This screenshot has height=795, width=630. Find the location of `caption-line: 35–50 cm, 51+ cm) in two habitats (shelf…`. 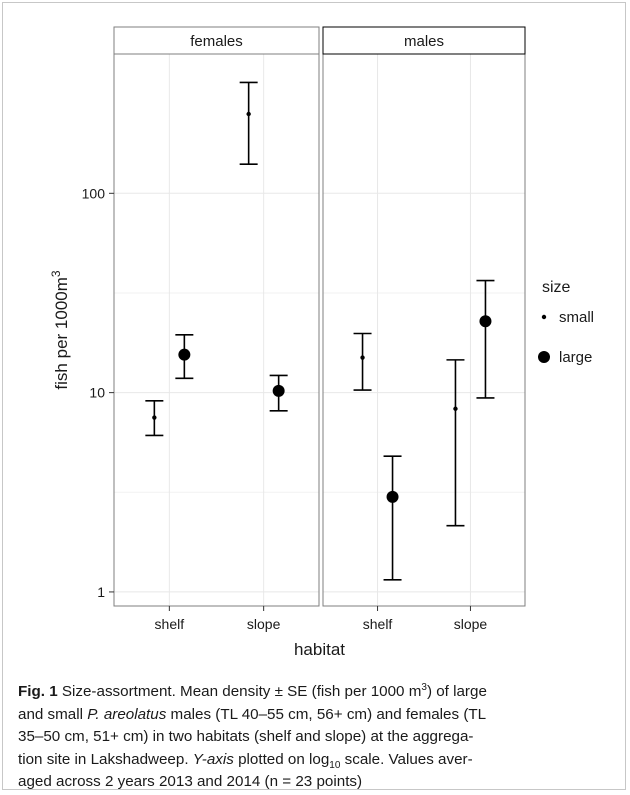

caption-line: 35–50 cm, 51+ cm) in two habitats (shelf… is located at coordinates (246, 737).